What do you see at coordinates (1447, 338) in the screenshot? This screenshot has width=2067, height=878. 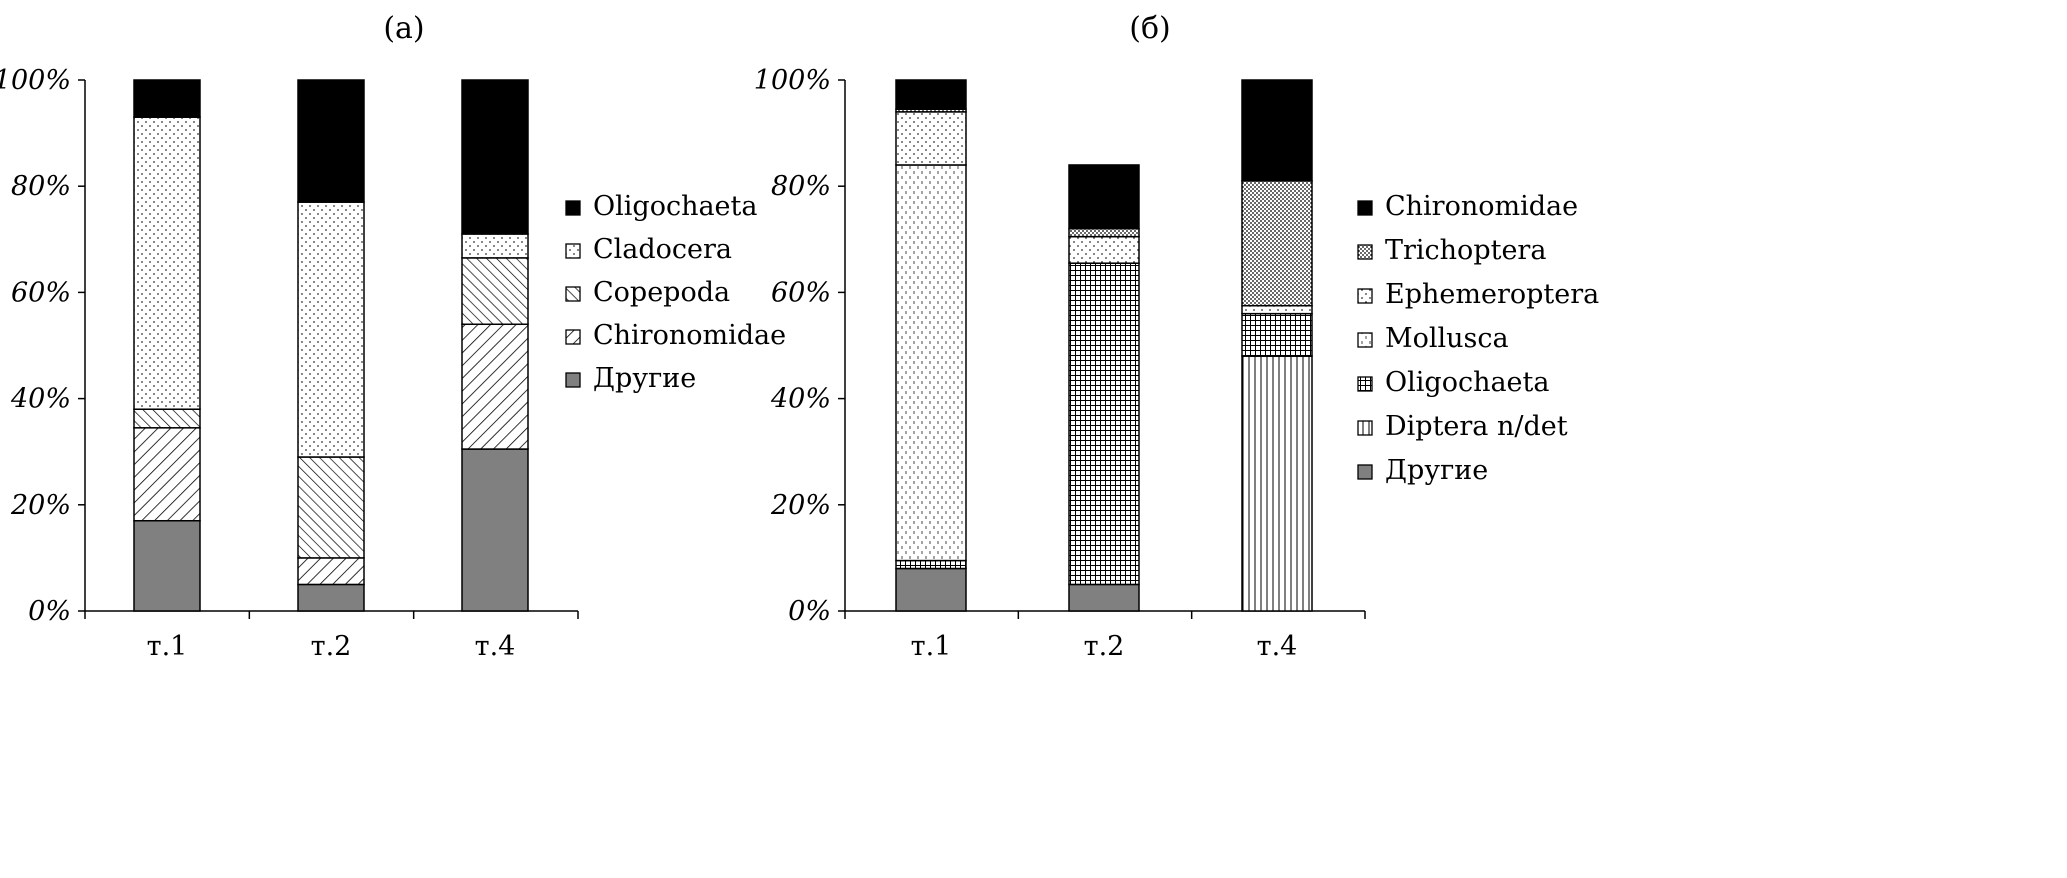 I see `legend-label: Mollusca` at bounding box center [1447, 338].